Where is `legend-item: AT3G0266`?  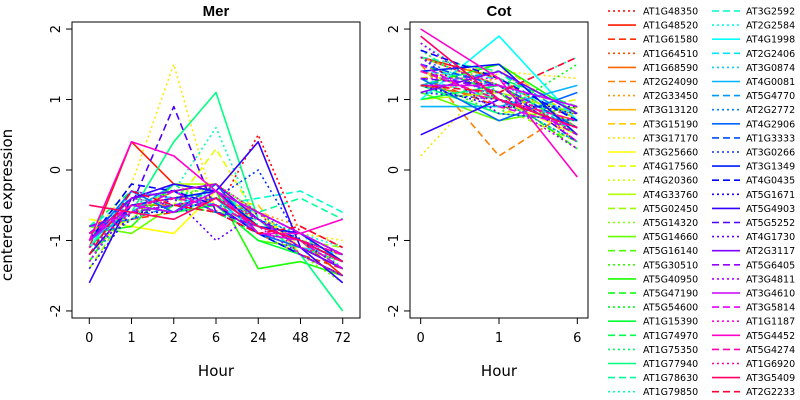 legend-item: AT3G0266 is located at coordinates (753, 153).